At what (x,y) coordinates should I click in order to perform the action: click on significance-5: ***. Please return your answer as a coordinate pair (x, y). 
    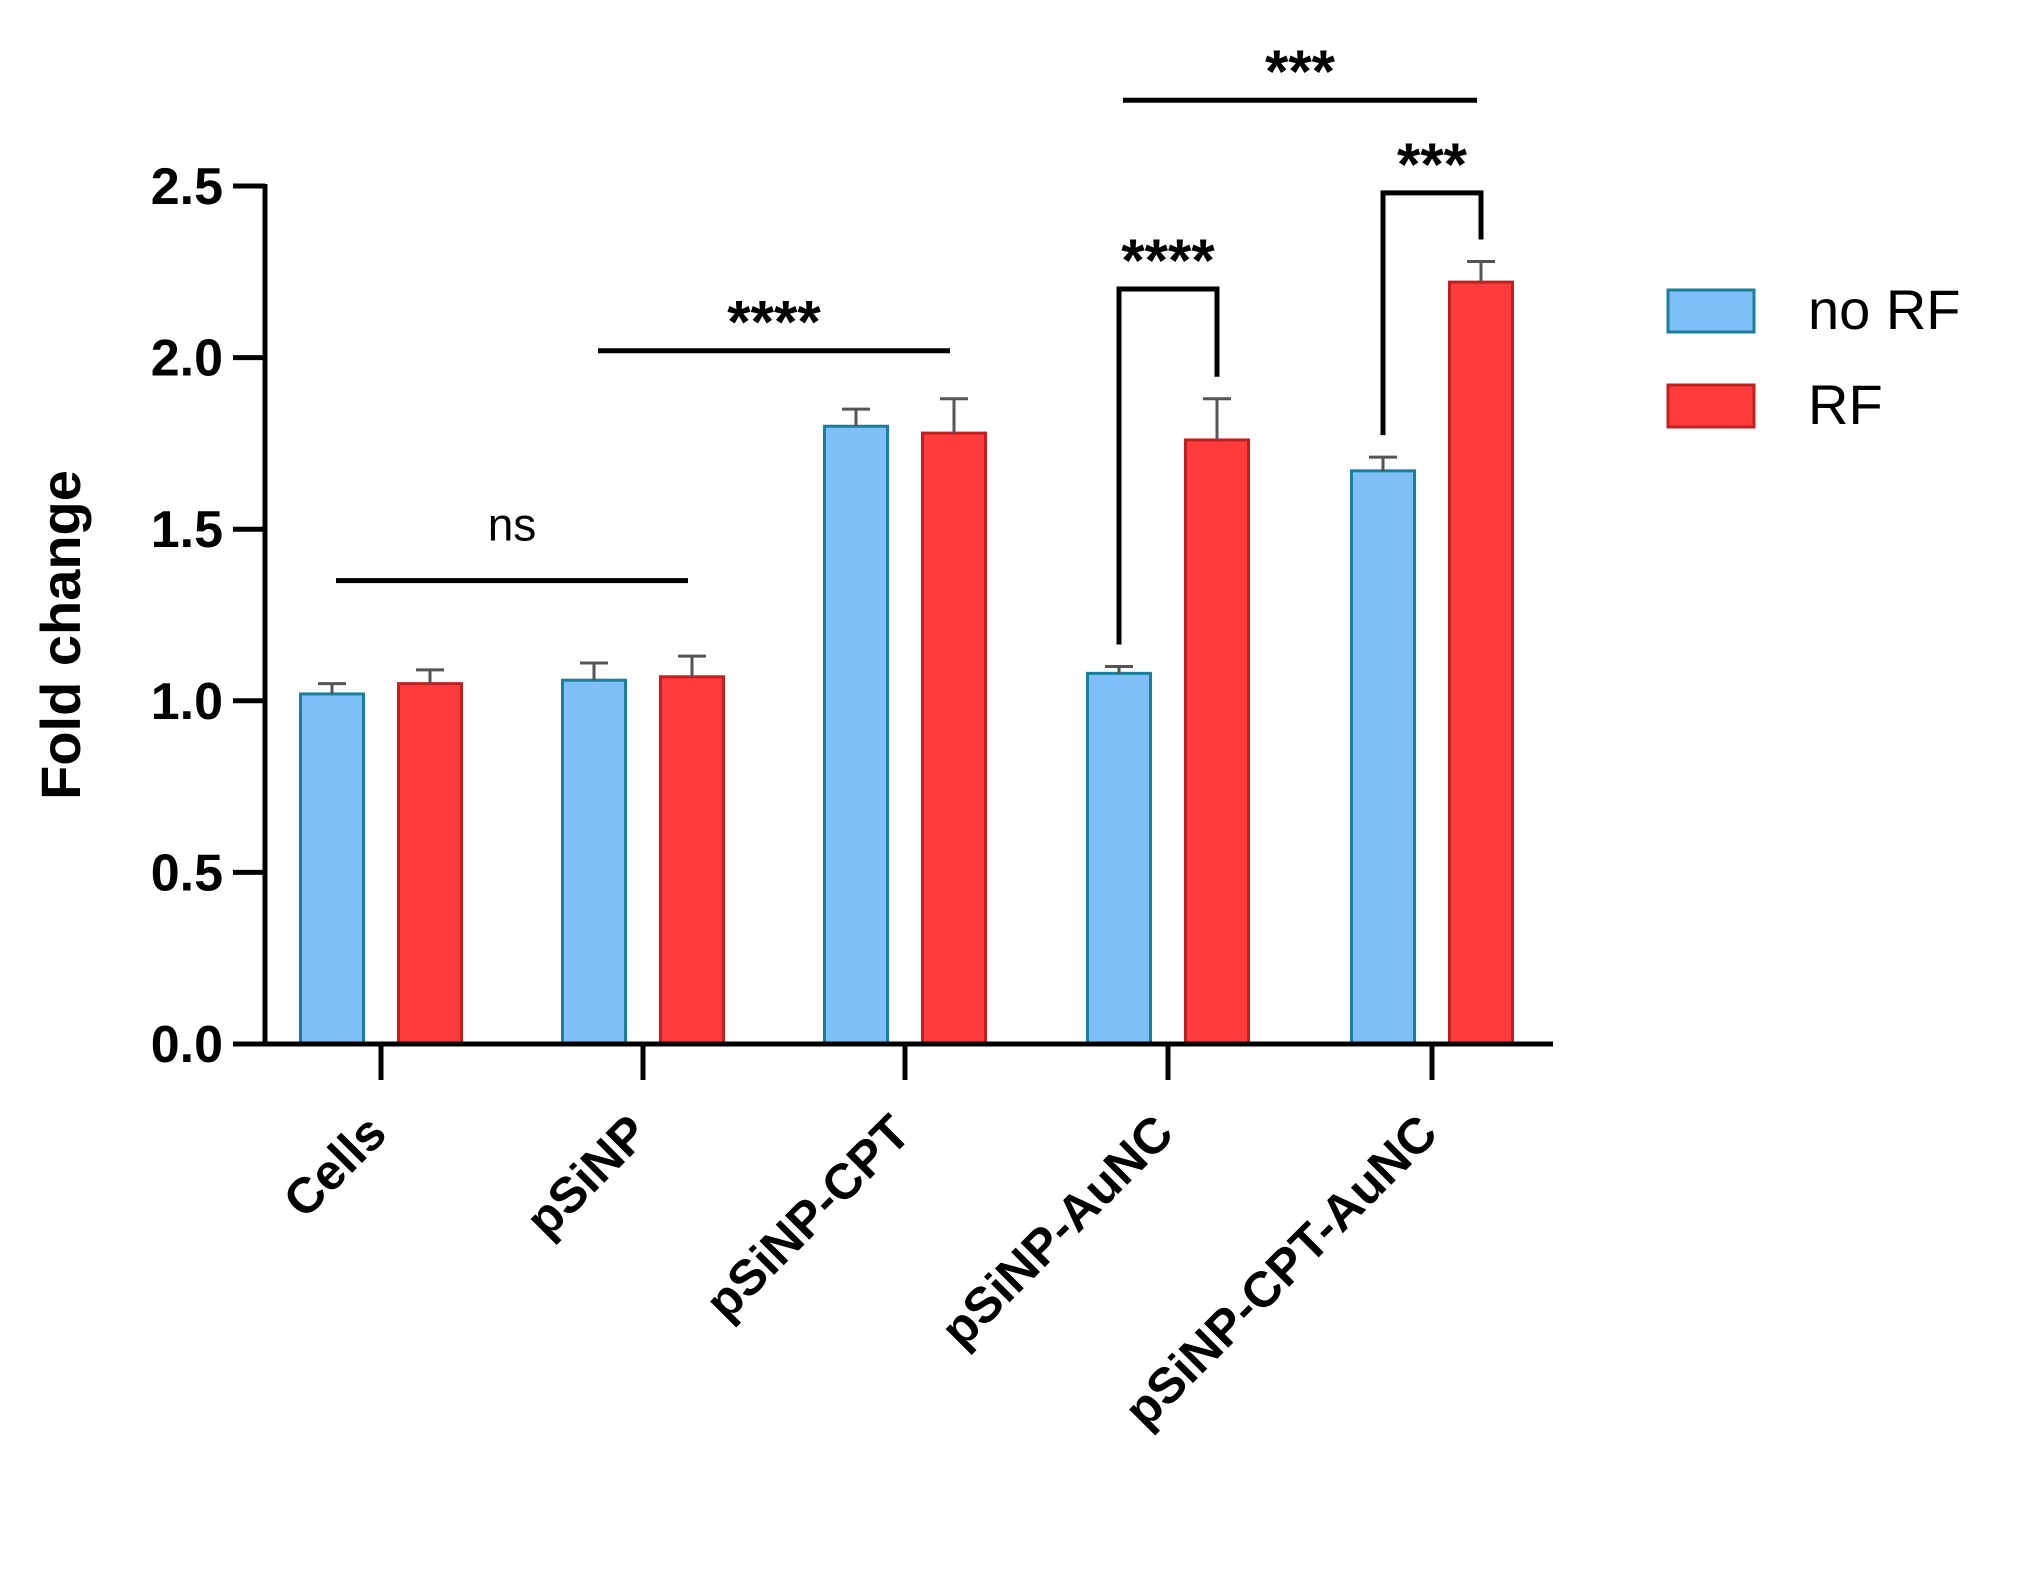
    Looking at the image, I should click on (1300, 71).